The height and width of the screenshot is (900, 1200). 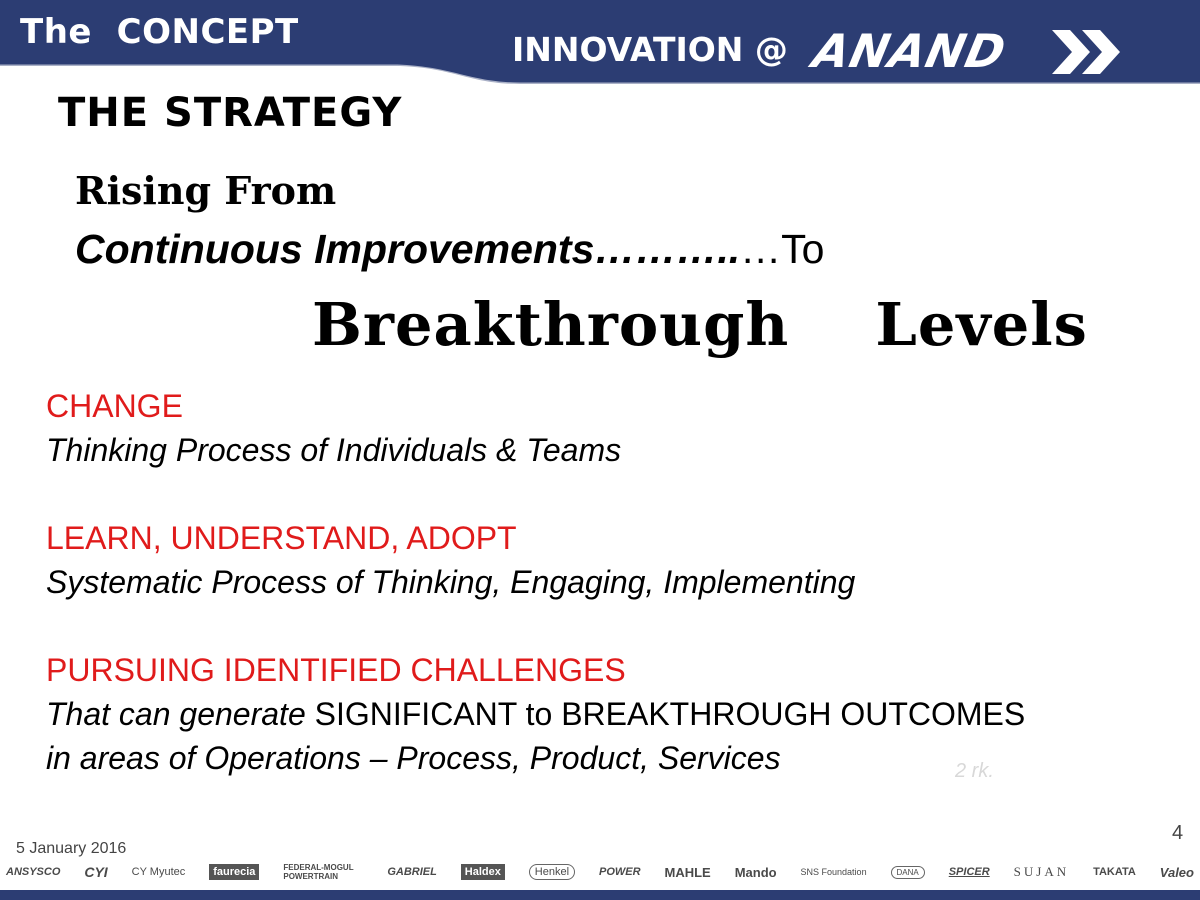 I want to click on header-banner, so click(x=600, y=43).